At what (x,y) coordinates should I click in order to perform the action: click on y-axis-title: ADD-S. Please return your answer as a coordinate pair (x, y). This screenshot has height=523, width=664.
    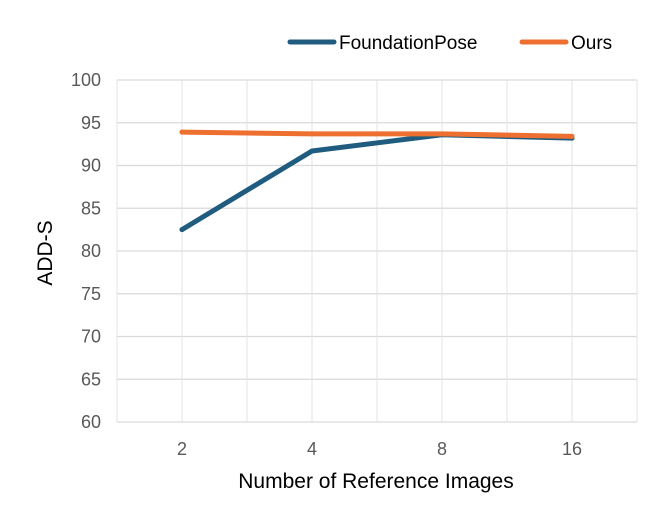
    Looking at the image, I should click on (45, 252).